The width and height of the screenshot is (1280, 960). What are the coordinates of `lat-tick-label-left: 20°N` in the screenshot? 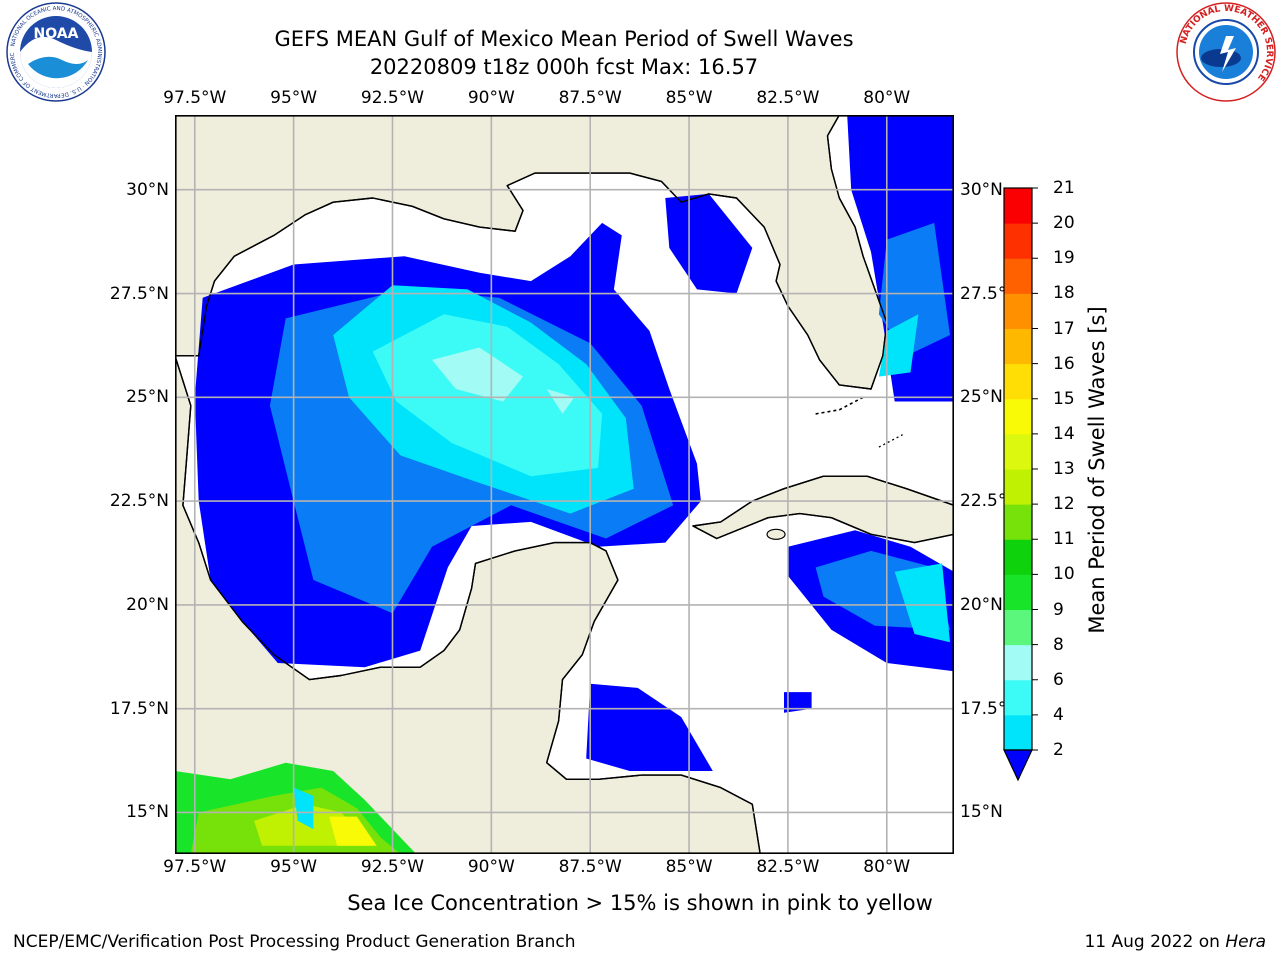 It's located at (147, 604).